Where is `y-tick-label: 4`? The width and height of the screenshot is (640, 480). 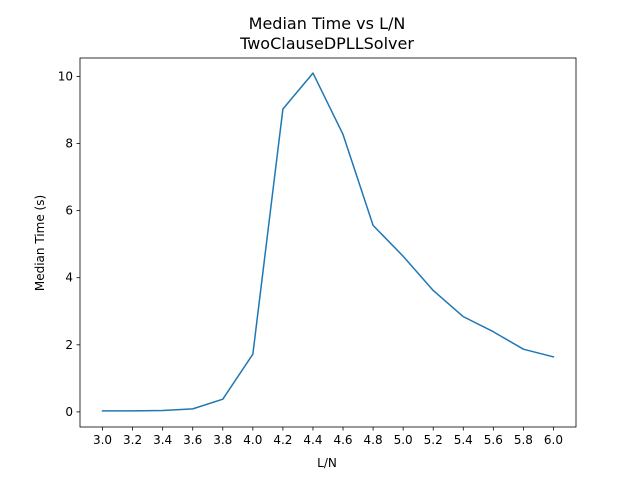 y-tick-label: 4 is located at coordinates (69, 278).